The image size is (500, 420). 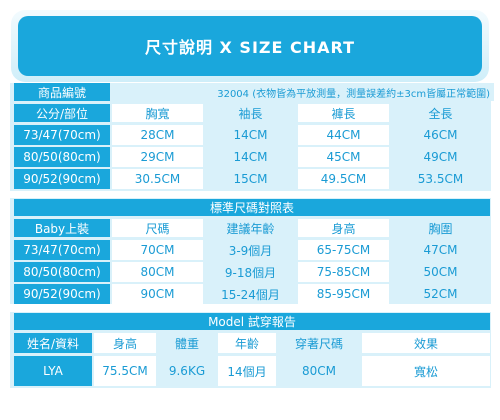 I want to click on size-cell: 30.5CM, so click(x=157, y=179).